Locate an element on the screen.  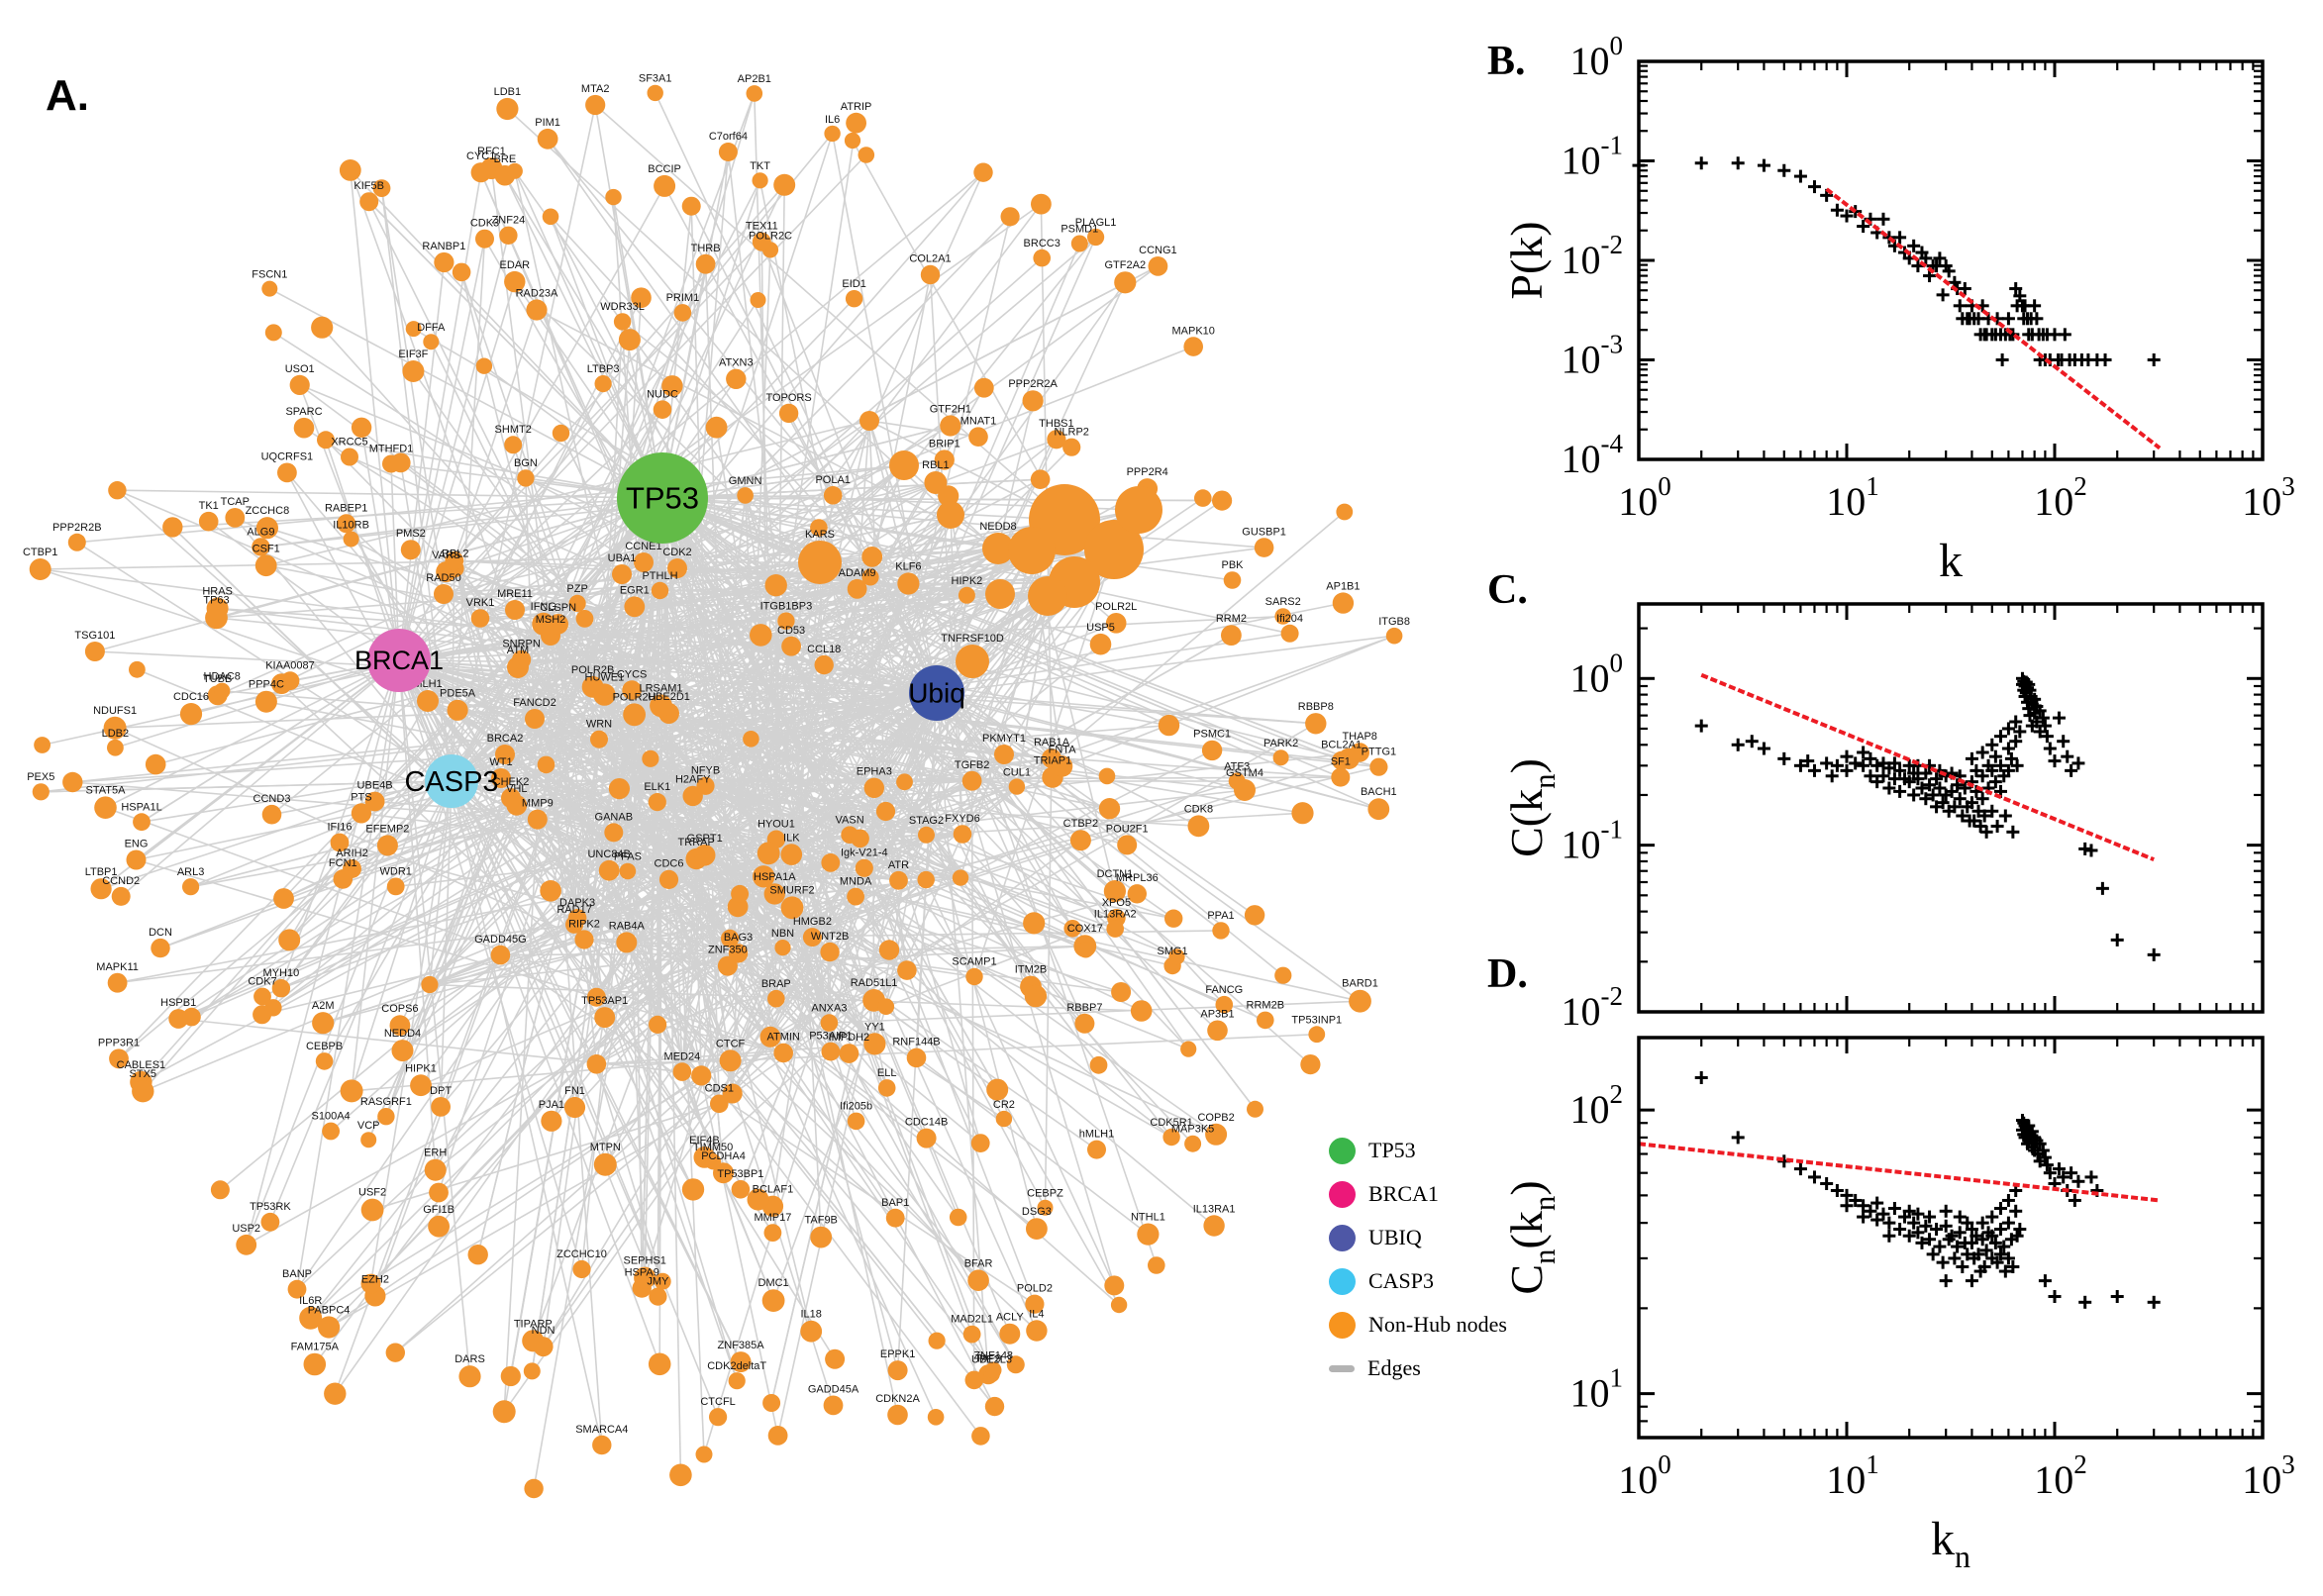
legend-item-label: UBIQ is located at coordinates (1395, 1237).